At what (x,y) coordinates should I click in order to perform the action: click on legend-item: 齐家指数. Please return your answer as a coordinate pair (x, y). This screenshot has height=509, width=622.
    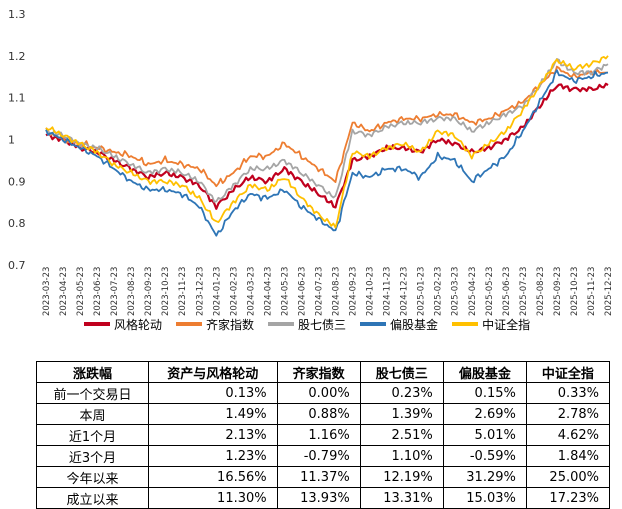
    Looking at the image, I should click on (215, 324).